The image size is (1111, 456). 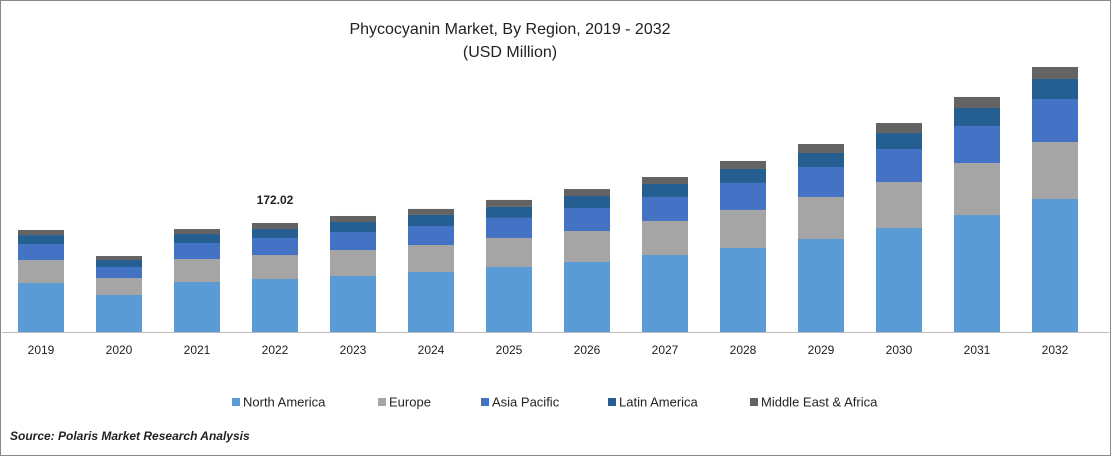 I want to click on x-tick-label: 2030, so click(x=899, y=350).